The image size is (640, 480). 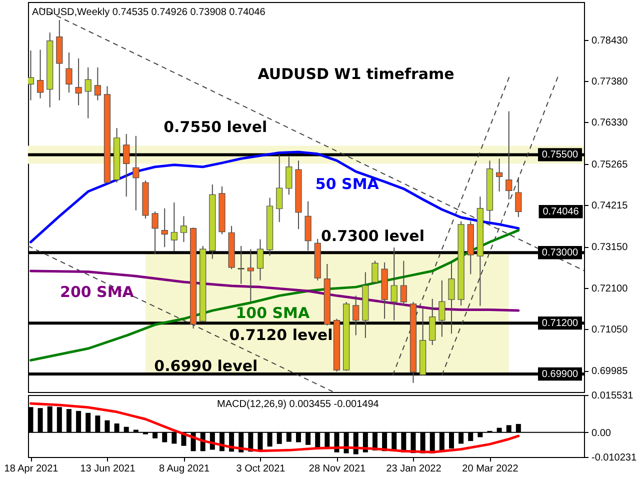 What do you see at coordinates (610, 372) in the screenshot?
I see `y-tick-label: 0.69985` at bounding box center [610, 372].